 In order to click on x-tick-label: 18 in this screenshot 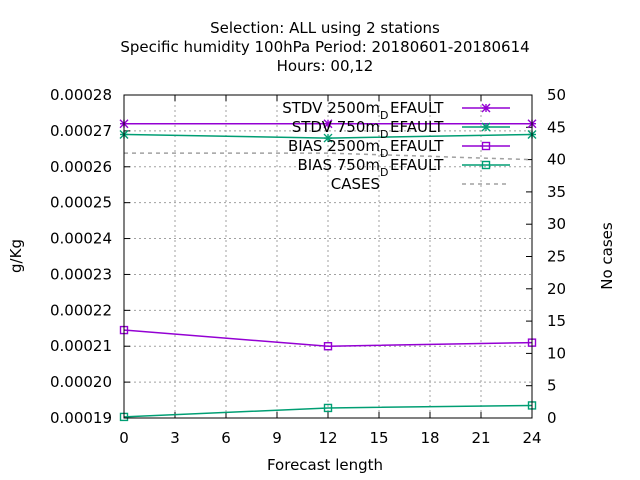, I will do `click(429, 438)`.